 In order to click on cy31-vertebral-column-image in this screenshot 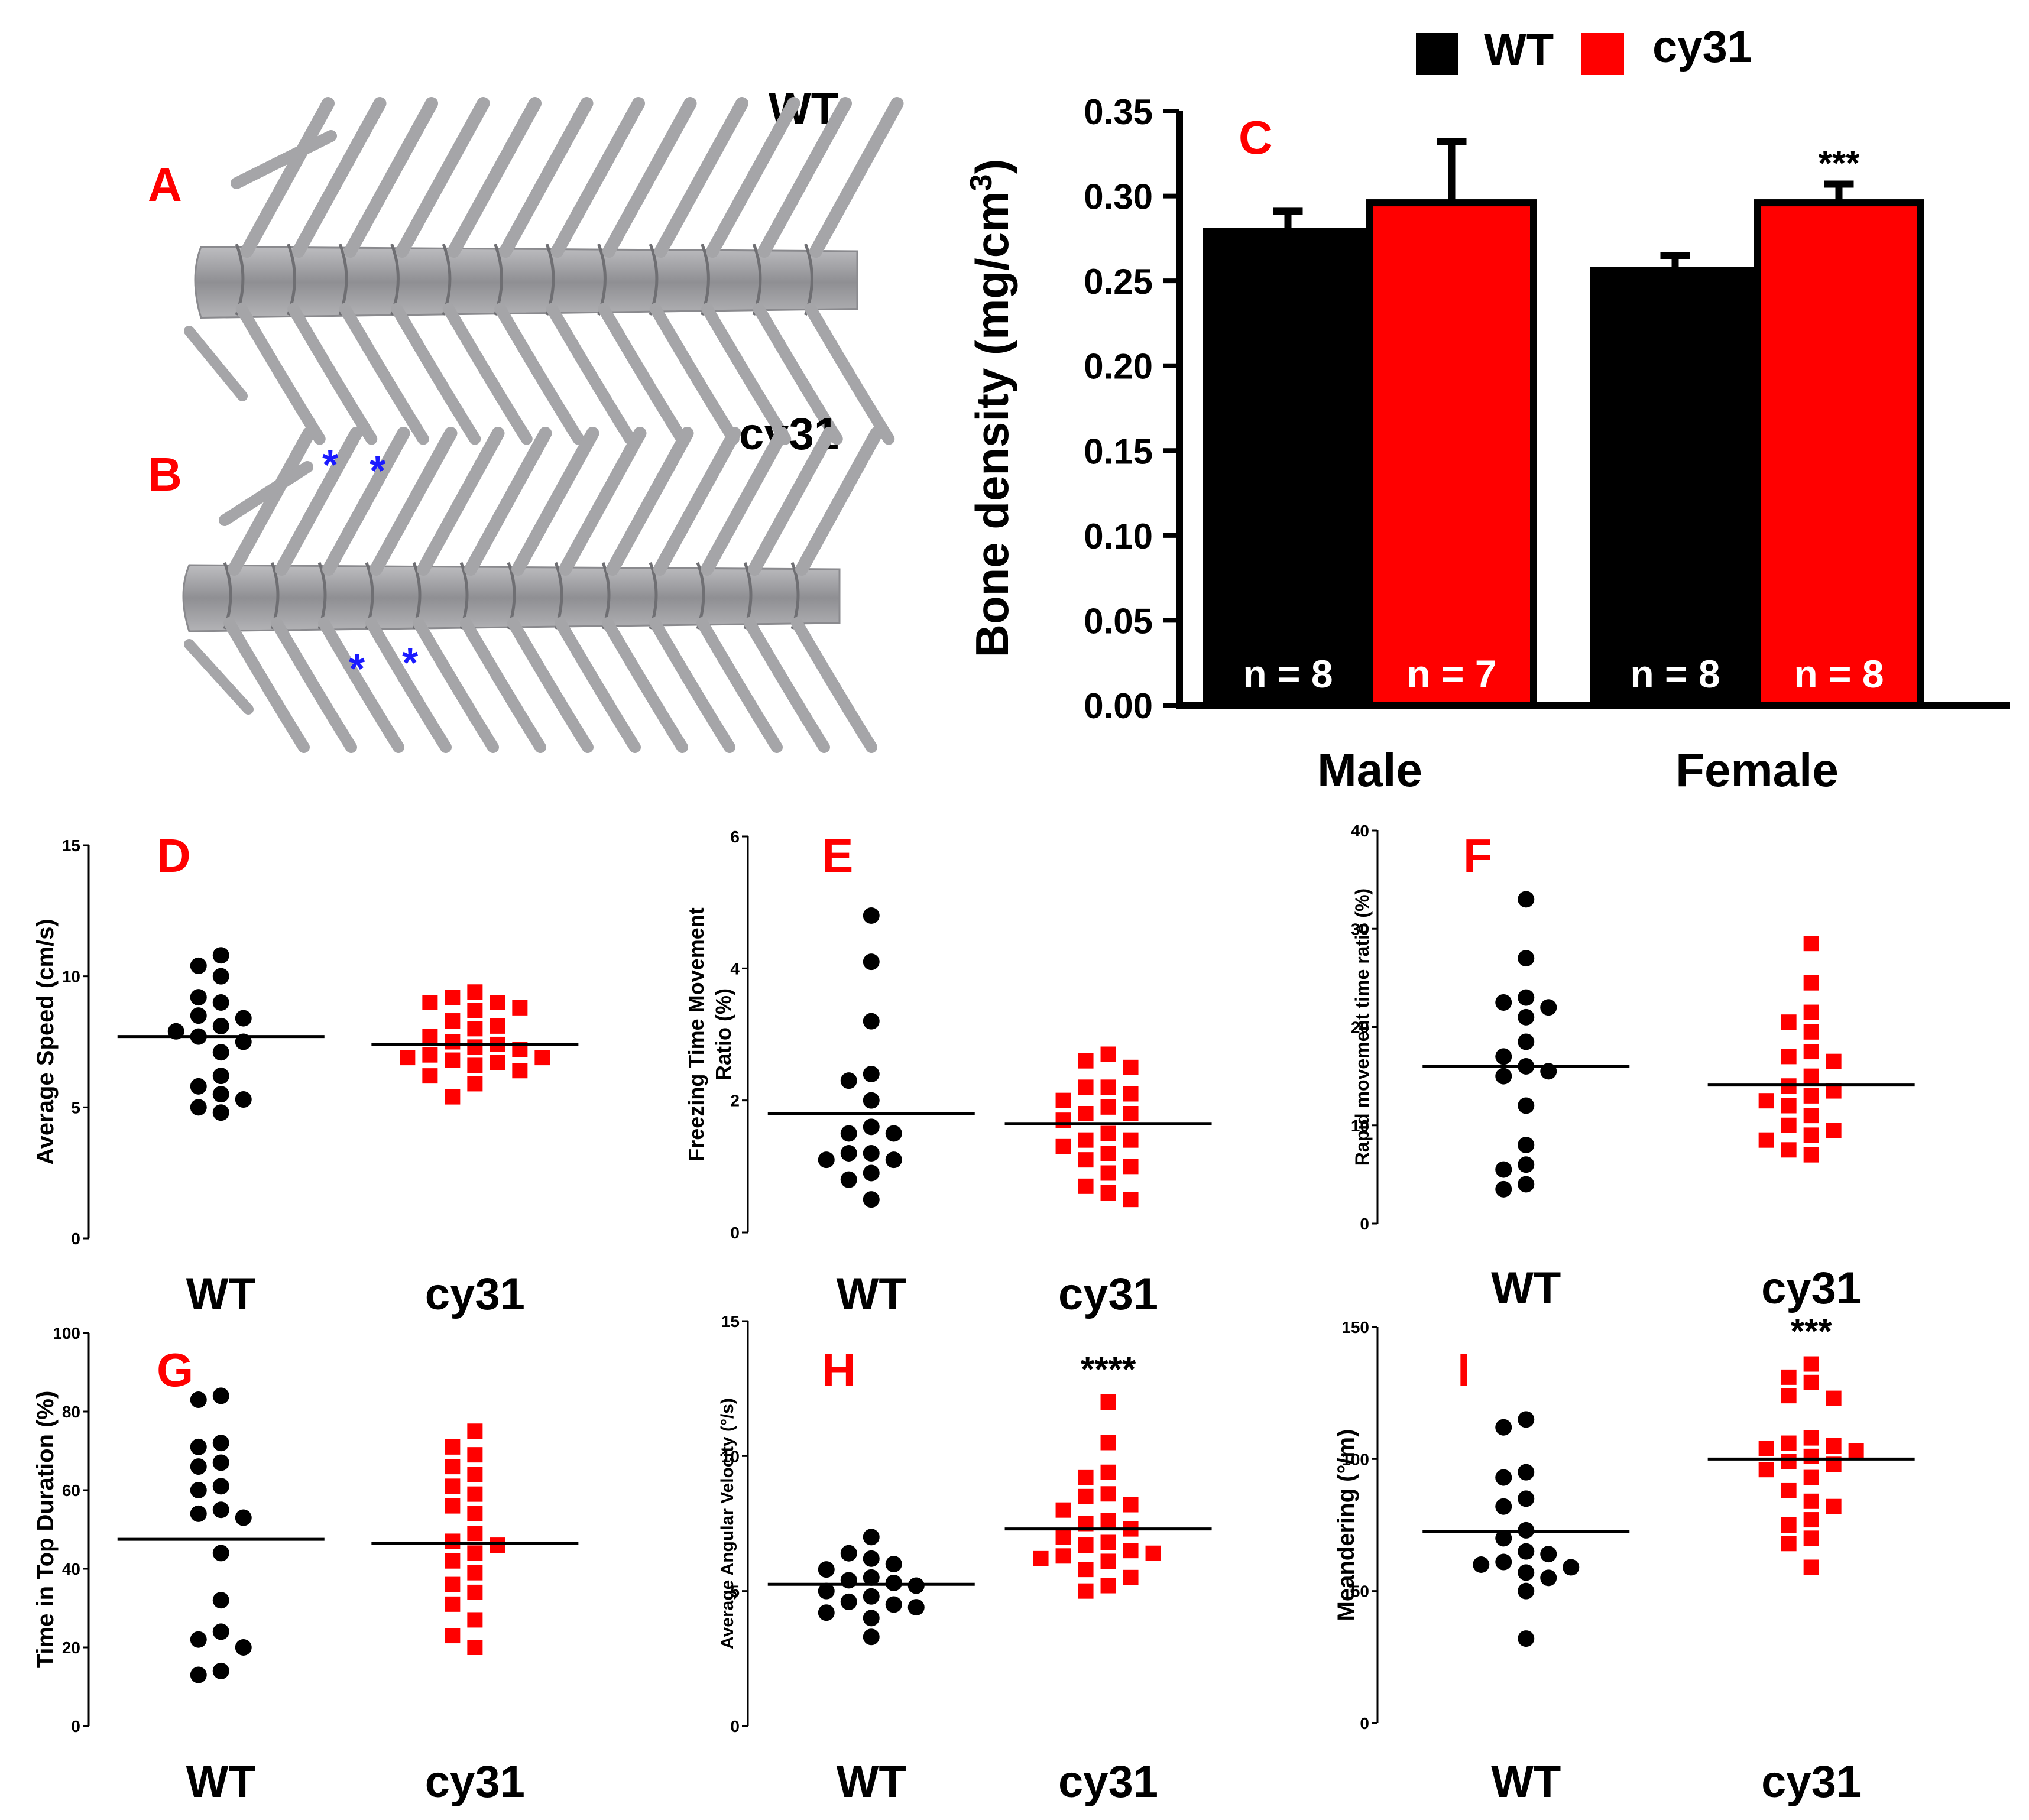, I will do `click(532, 590)`.